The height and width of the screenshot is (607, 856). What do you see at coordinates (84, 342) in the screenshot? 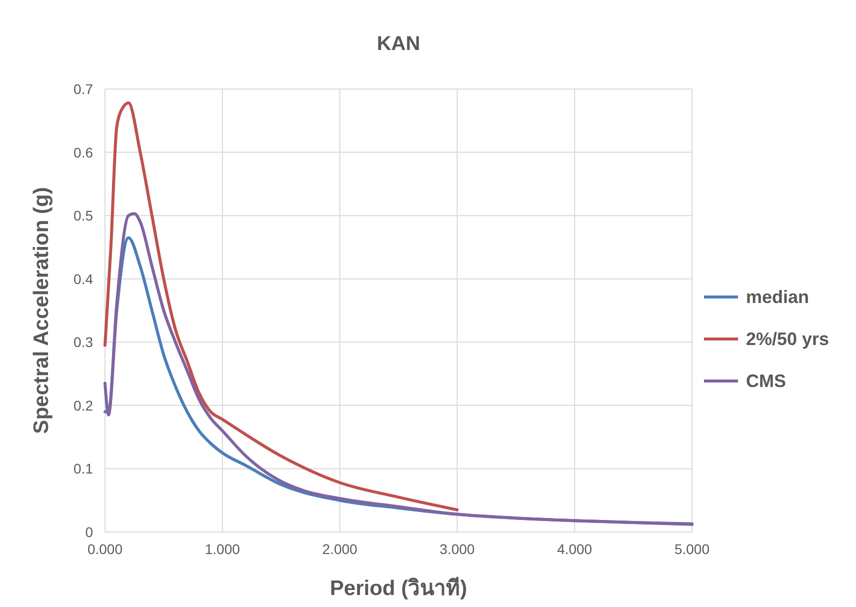
I see `y-tick-label: 0.3` at bounding box center [84, 342].